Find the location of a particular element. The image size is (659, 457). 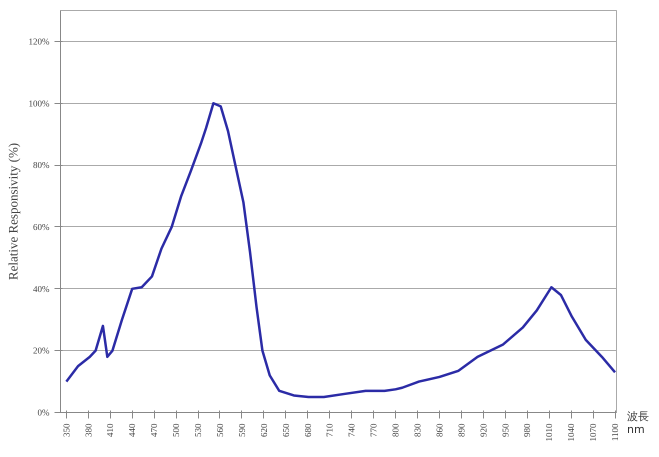

y-axis-title: Relative Responsivity (%) is located at coordinates (13, 211).